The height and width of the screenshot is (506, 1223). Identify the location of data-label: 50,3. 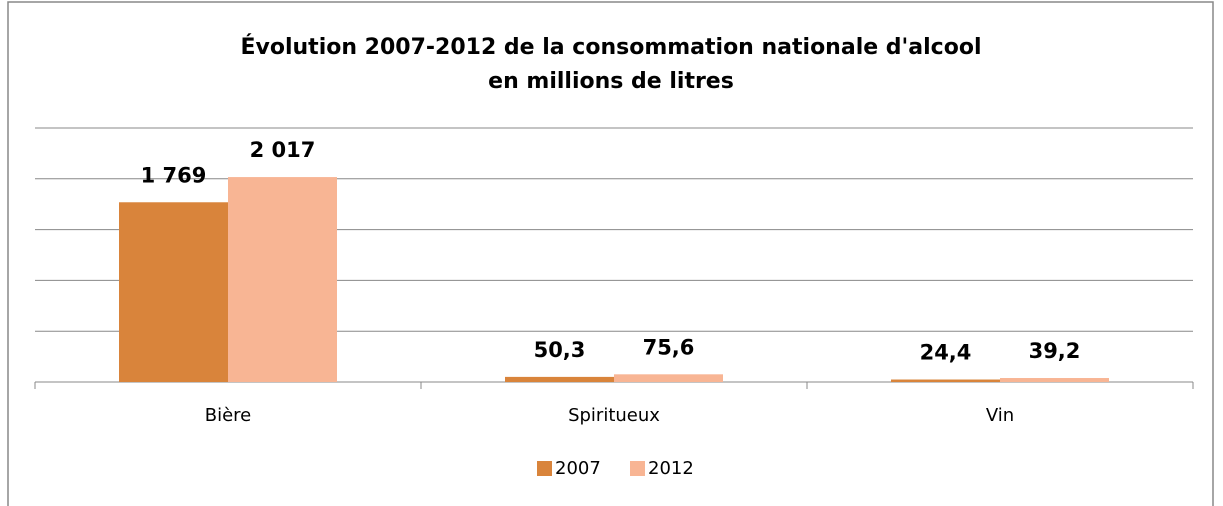
(560, 350).